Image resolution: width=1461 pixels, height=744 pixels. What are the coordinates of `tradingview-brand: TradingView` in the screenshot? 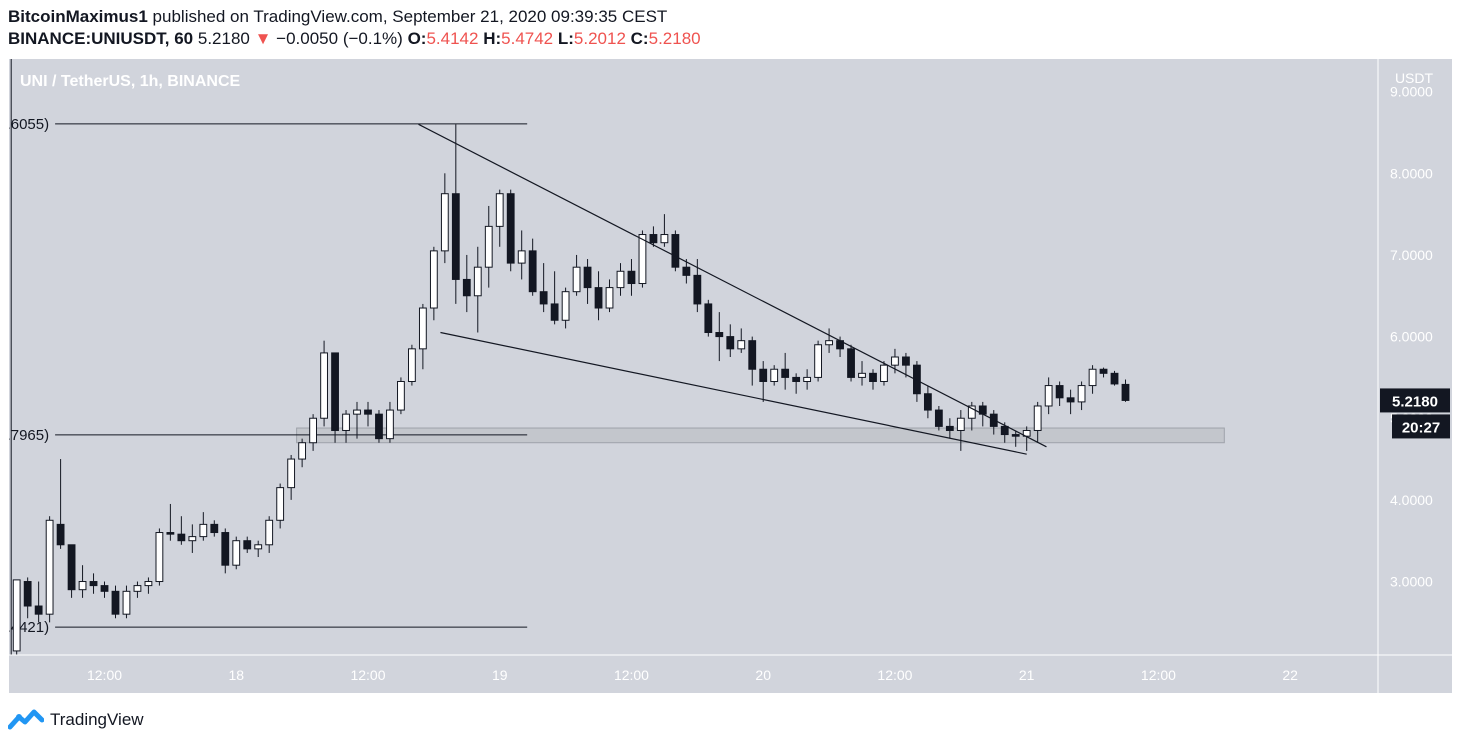 It's located at (97, 719).